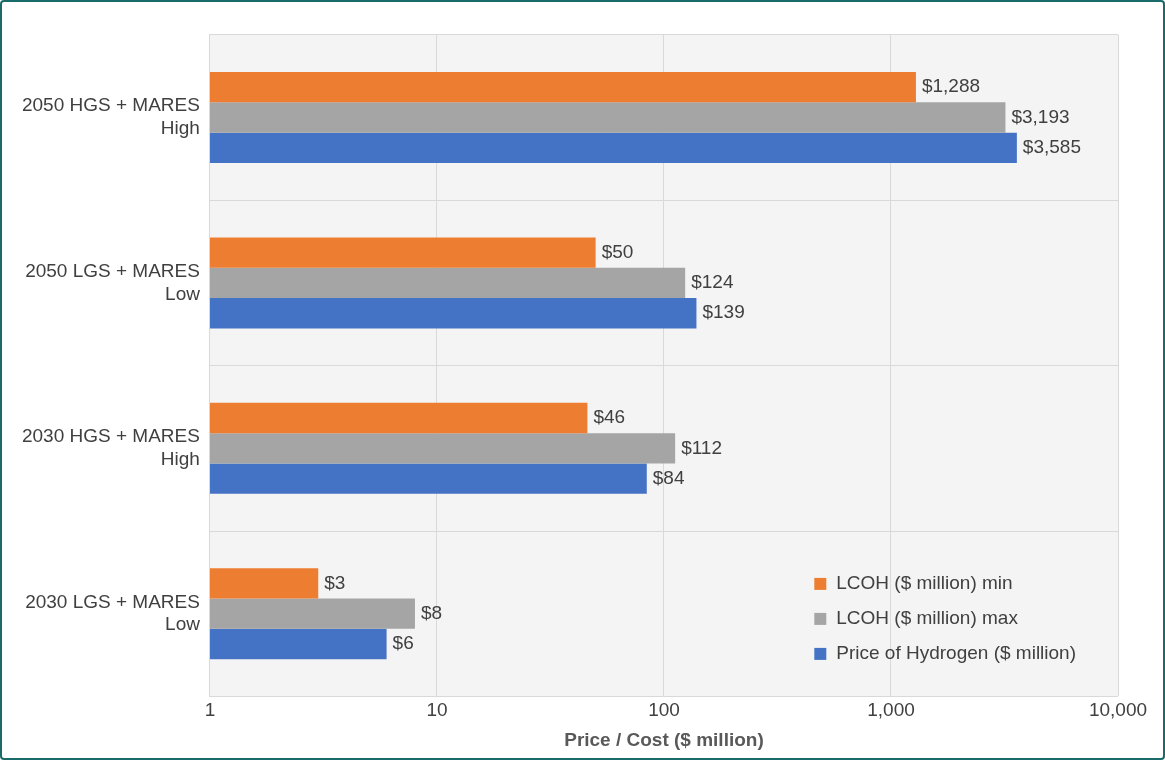 This screenshot has width=1165, height=760. I want to click on data-label: $3,585, so click(1051, 147).